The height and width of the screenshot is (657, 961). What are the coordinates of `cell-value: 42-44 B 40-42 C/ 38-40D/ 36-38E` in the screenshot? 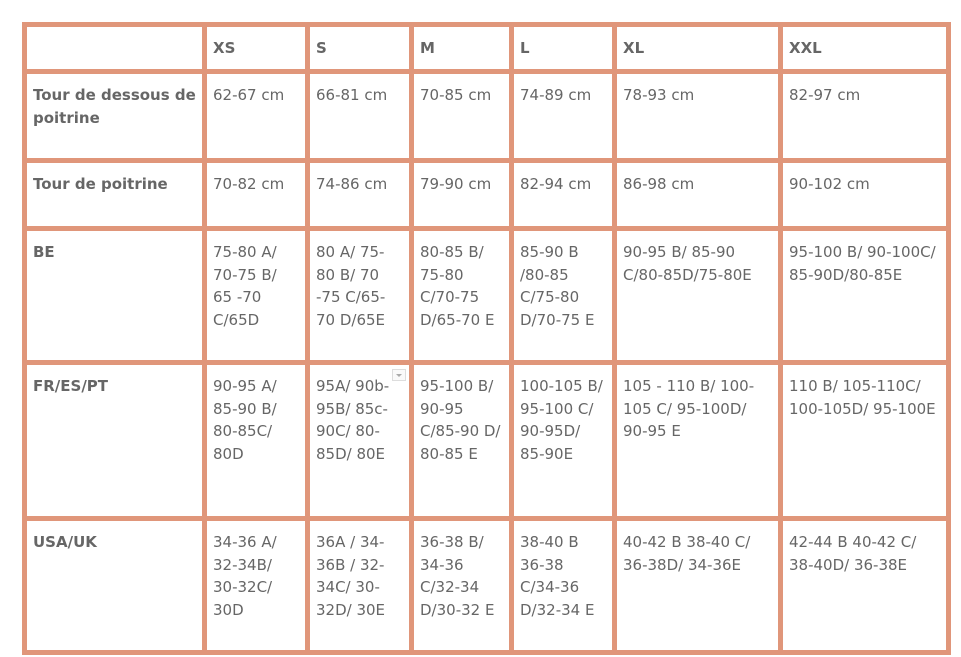 It's located at (853, 553).